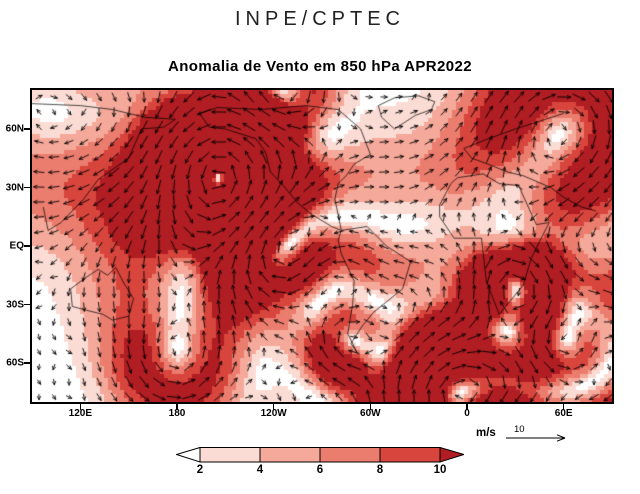 The height and width of the screenshot is (494, 640). Describe the element at coordinates (177, 413) in the screenshot. I see `x-tick-label: 180` at that location.